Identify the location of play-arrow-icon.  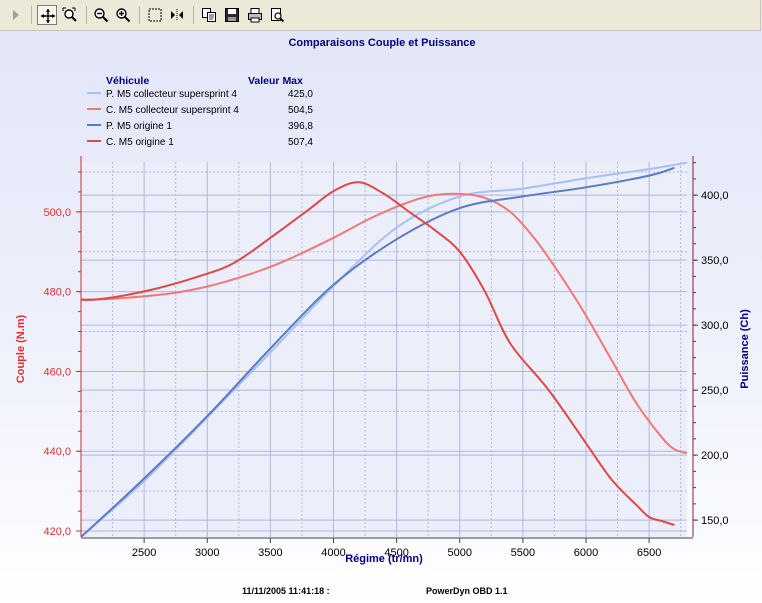
(16, 15).